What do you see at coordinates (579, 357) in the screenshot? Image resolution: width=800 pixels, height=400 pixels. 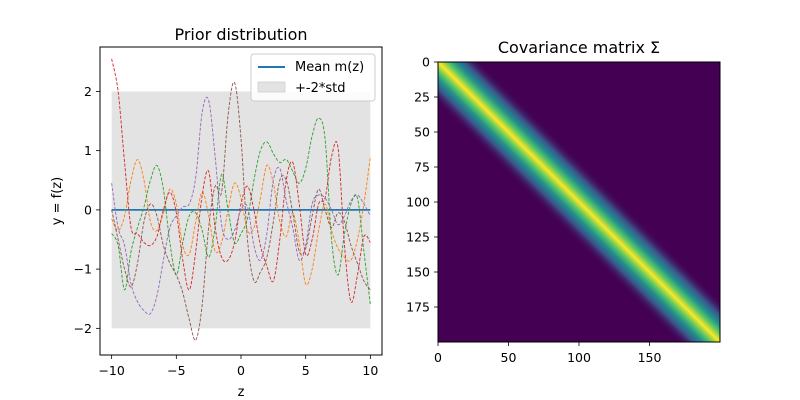 I see `heatmap-x-tick-label: 100` at bounding box center [579, 357].